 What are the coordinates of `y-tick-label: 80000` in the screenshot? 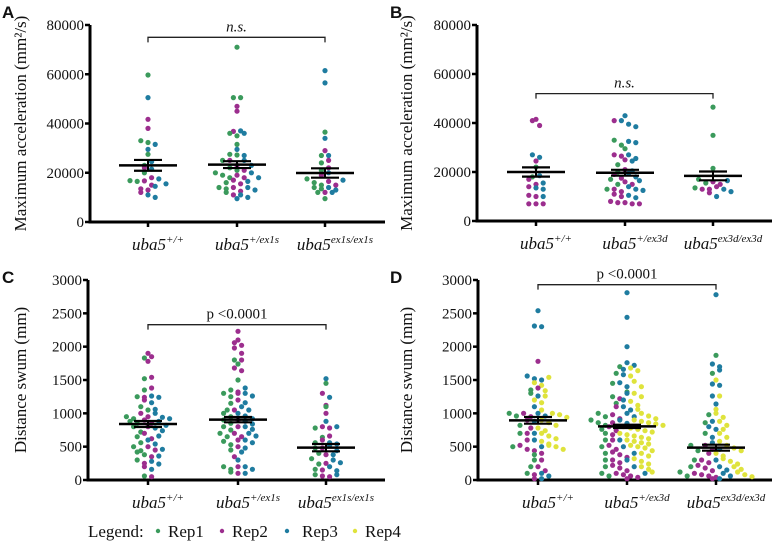 It's located at (453, 26).